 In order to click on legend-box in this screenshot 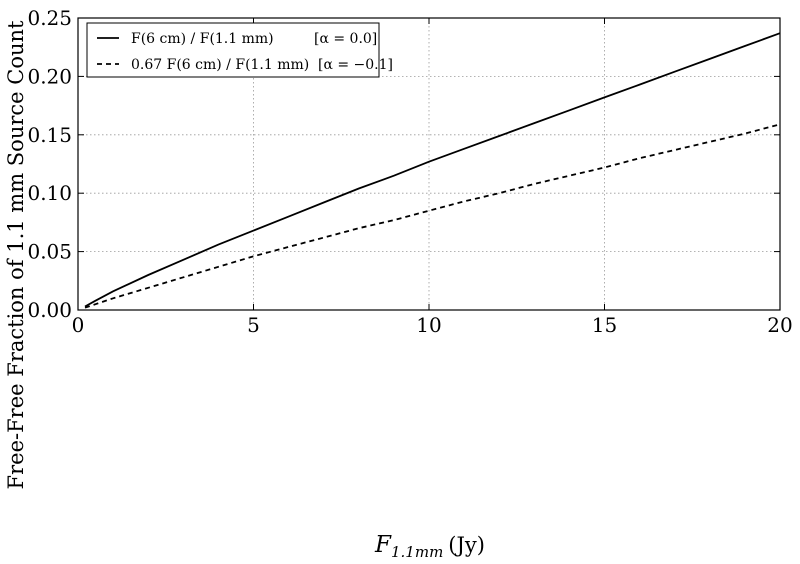, I will do `click(233, 50)`.